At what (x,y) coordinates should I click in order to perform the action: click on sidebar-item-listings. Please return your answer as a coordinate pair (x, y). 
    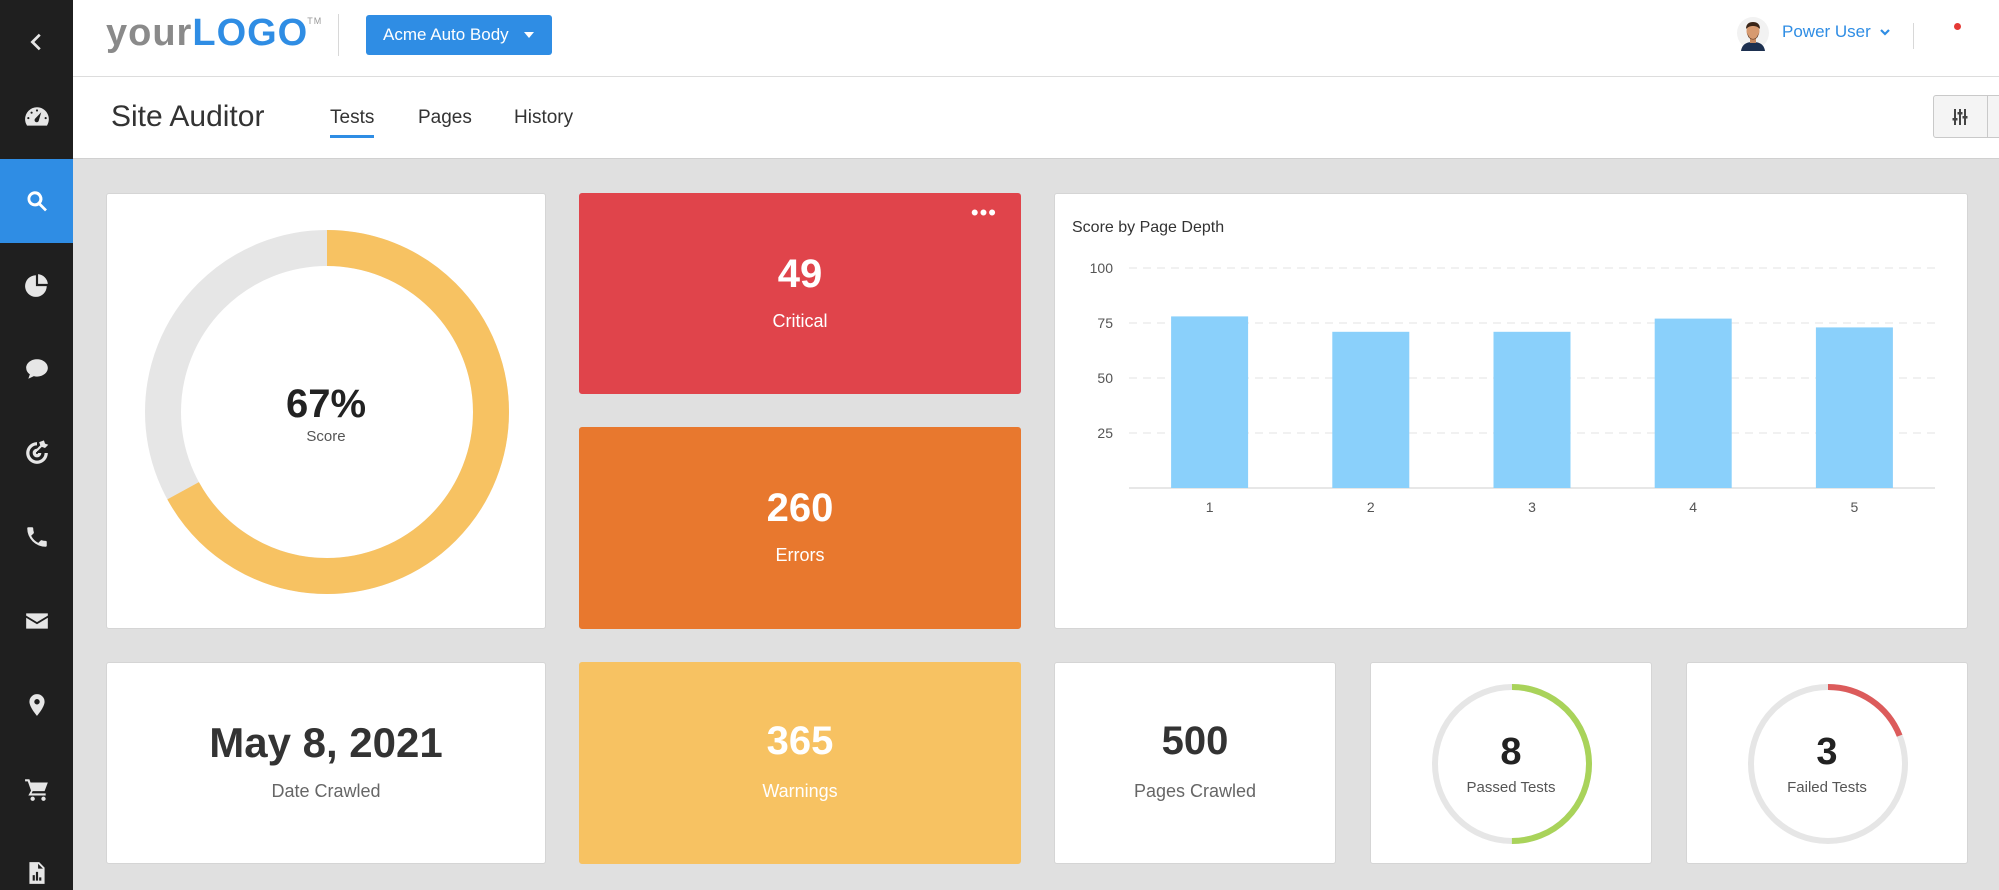
    Looking at the image, I should click on (36, 705).